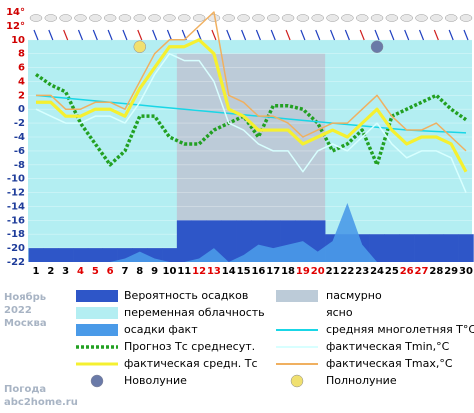  What do you see at coordinates (41, 349) in the screenshot?
I see `caption: Ноябрь 2022 Москва Погода abc2home.ru` at bounding box center [41, 349].